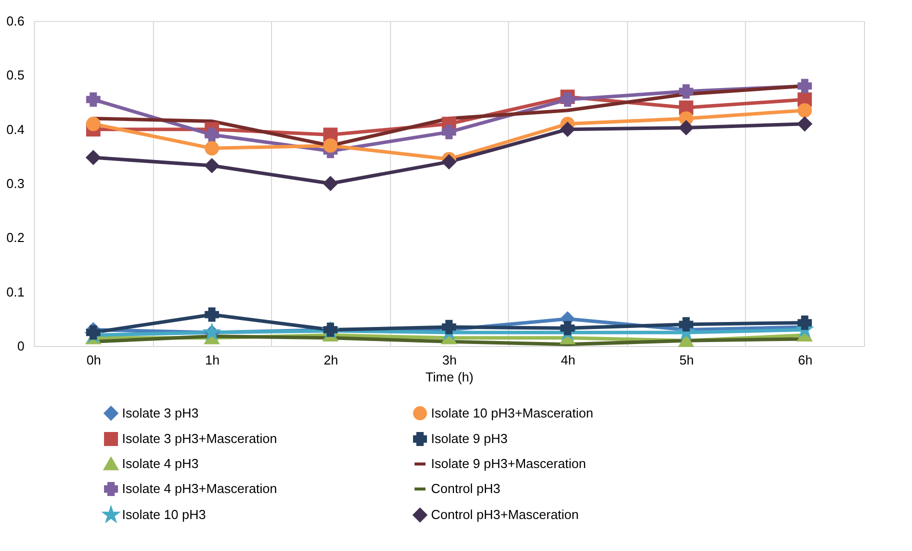 This screenshot has width=912, height=551. Describe the element at coordinates (805, 360) in the screenshot. I see `x-tick-label: 6h` at that location.